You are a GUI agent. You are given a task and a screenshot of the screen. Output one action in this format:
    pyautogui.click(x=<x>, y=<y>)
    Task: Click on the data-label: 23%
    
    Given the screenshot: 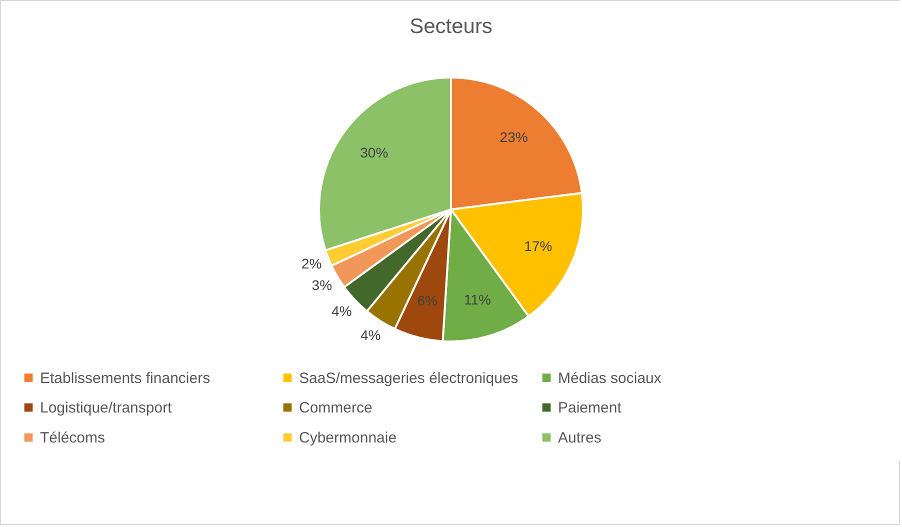 What is the action you would take?
    pyautogui.click(x=514, y=137)
    